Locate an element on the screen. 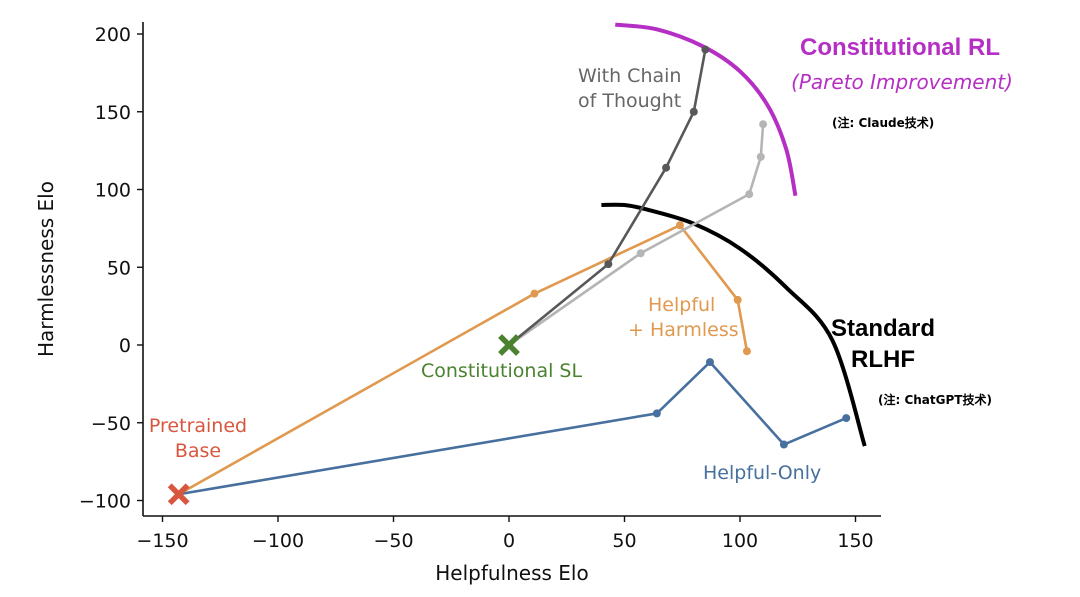  constitutional-rl-note: (注: Claude技术) is located at coordinates (883, 122).